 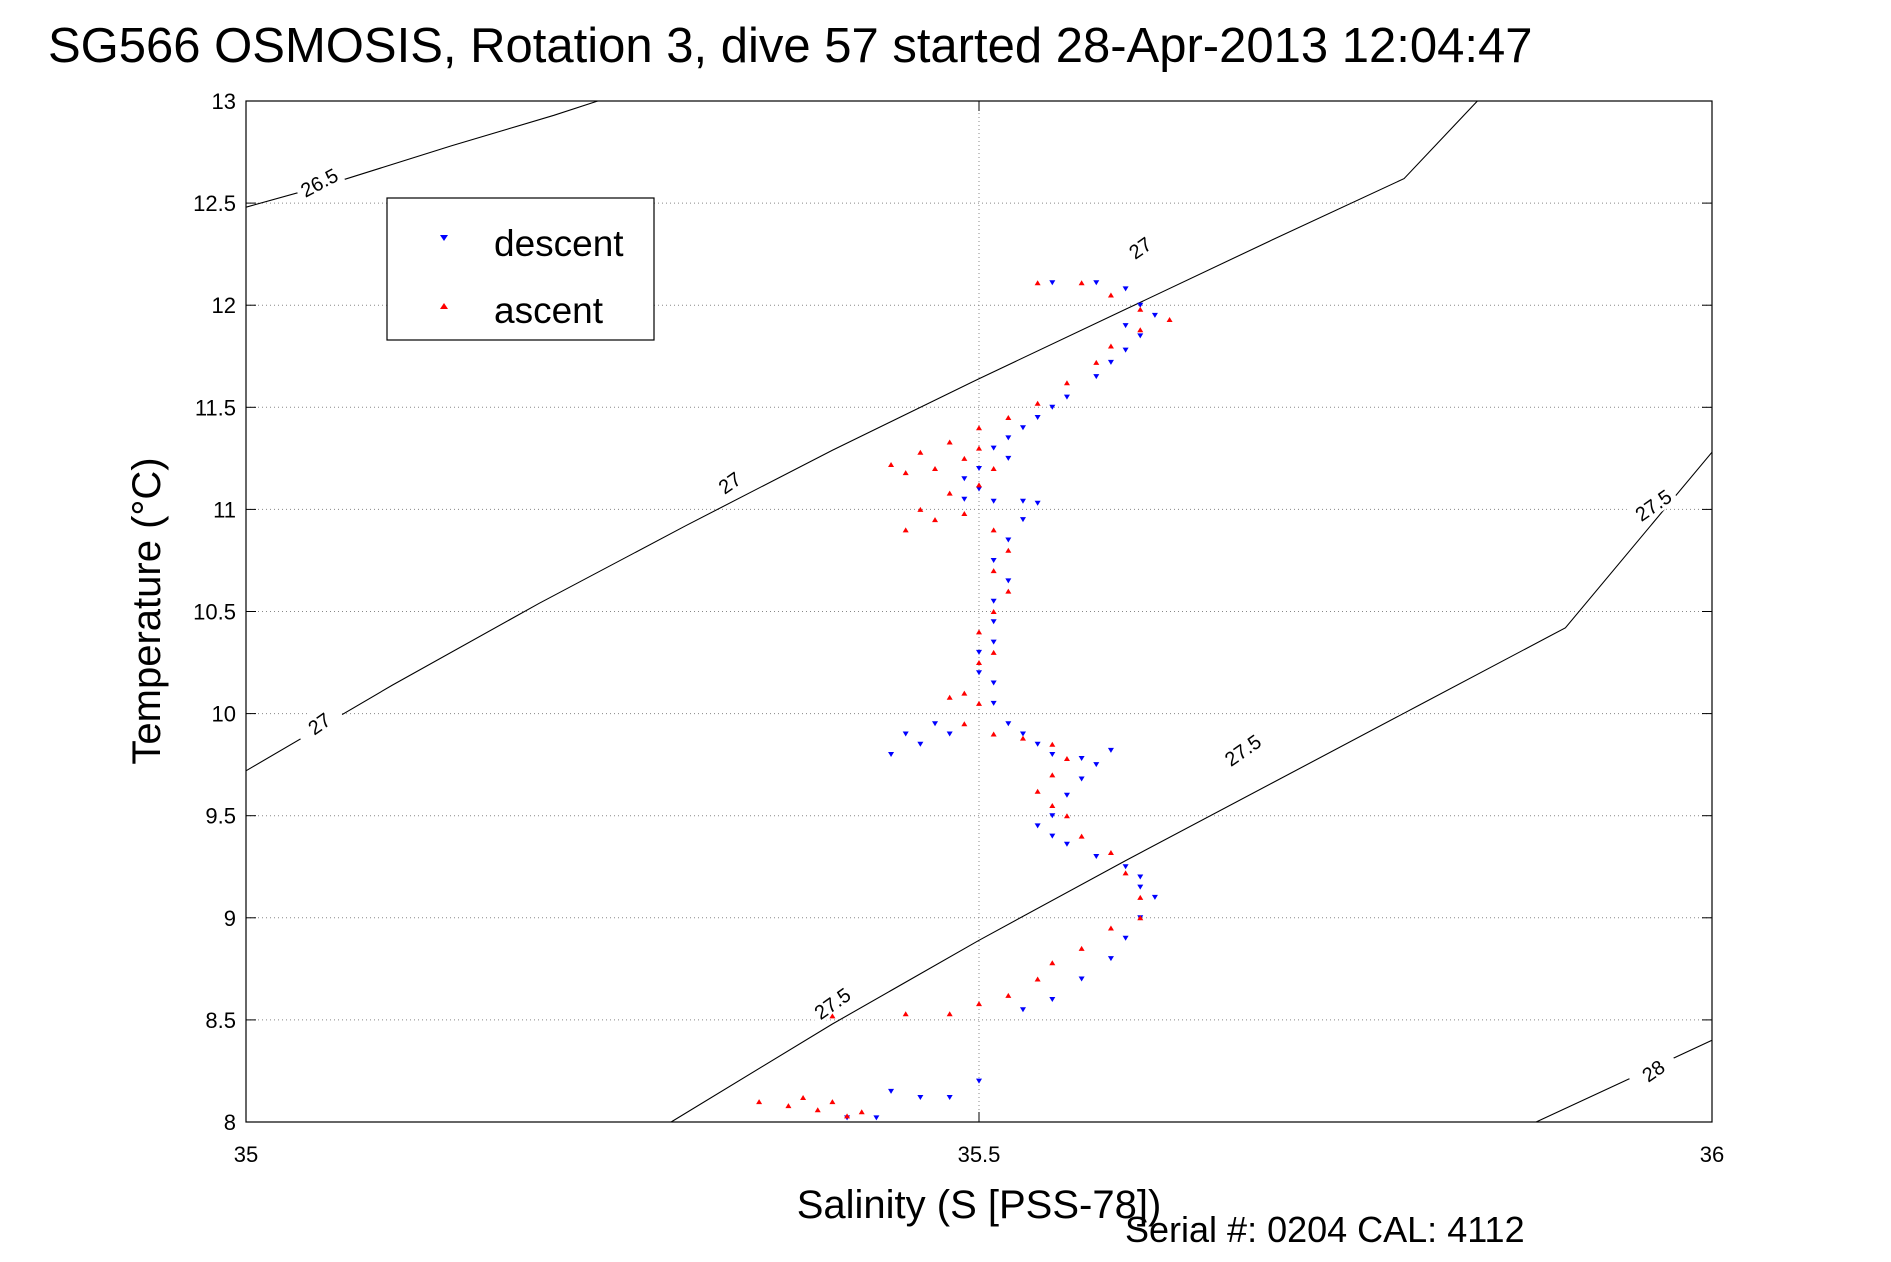 What do you see at coordinates (979, 1205) in the screenshot?
I see `x-axis-label: Salinity (S [PSS-78])` at bounding box center [979, 1205].